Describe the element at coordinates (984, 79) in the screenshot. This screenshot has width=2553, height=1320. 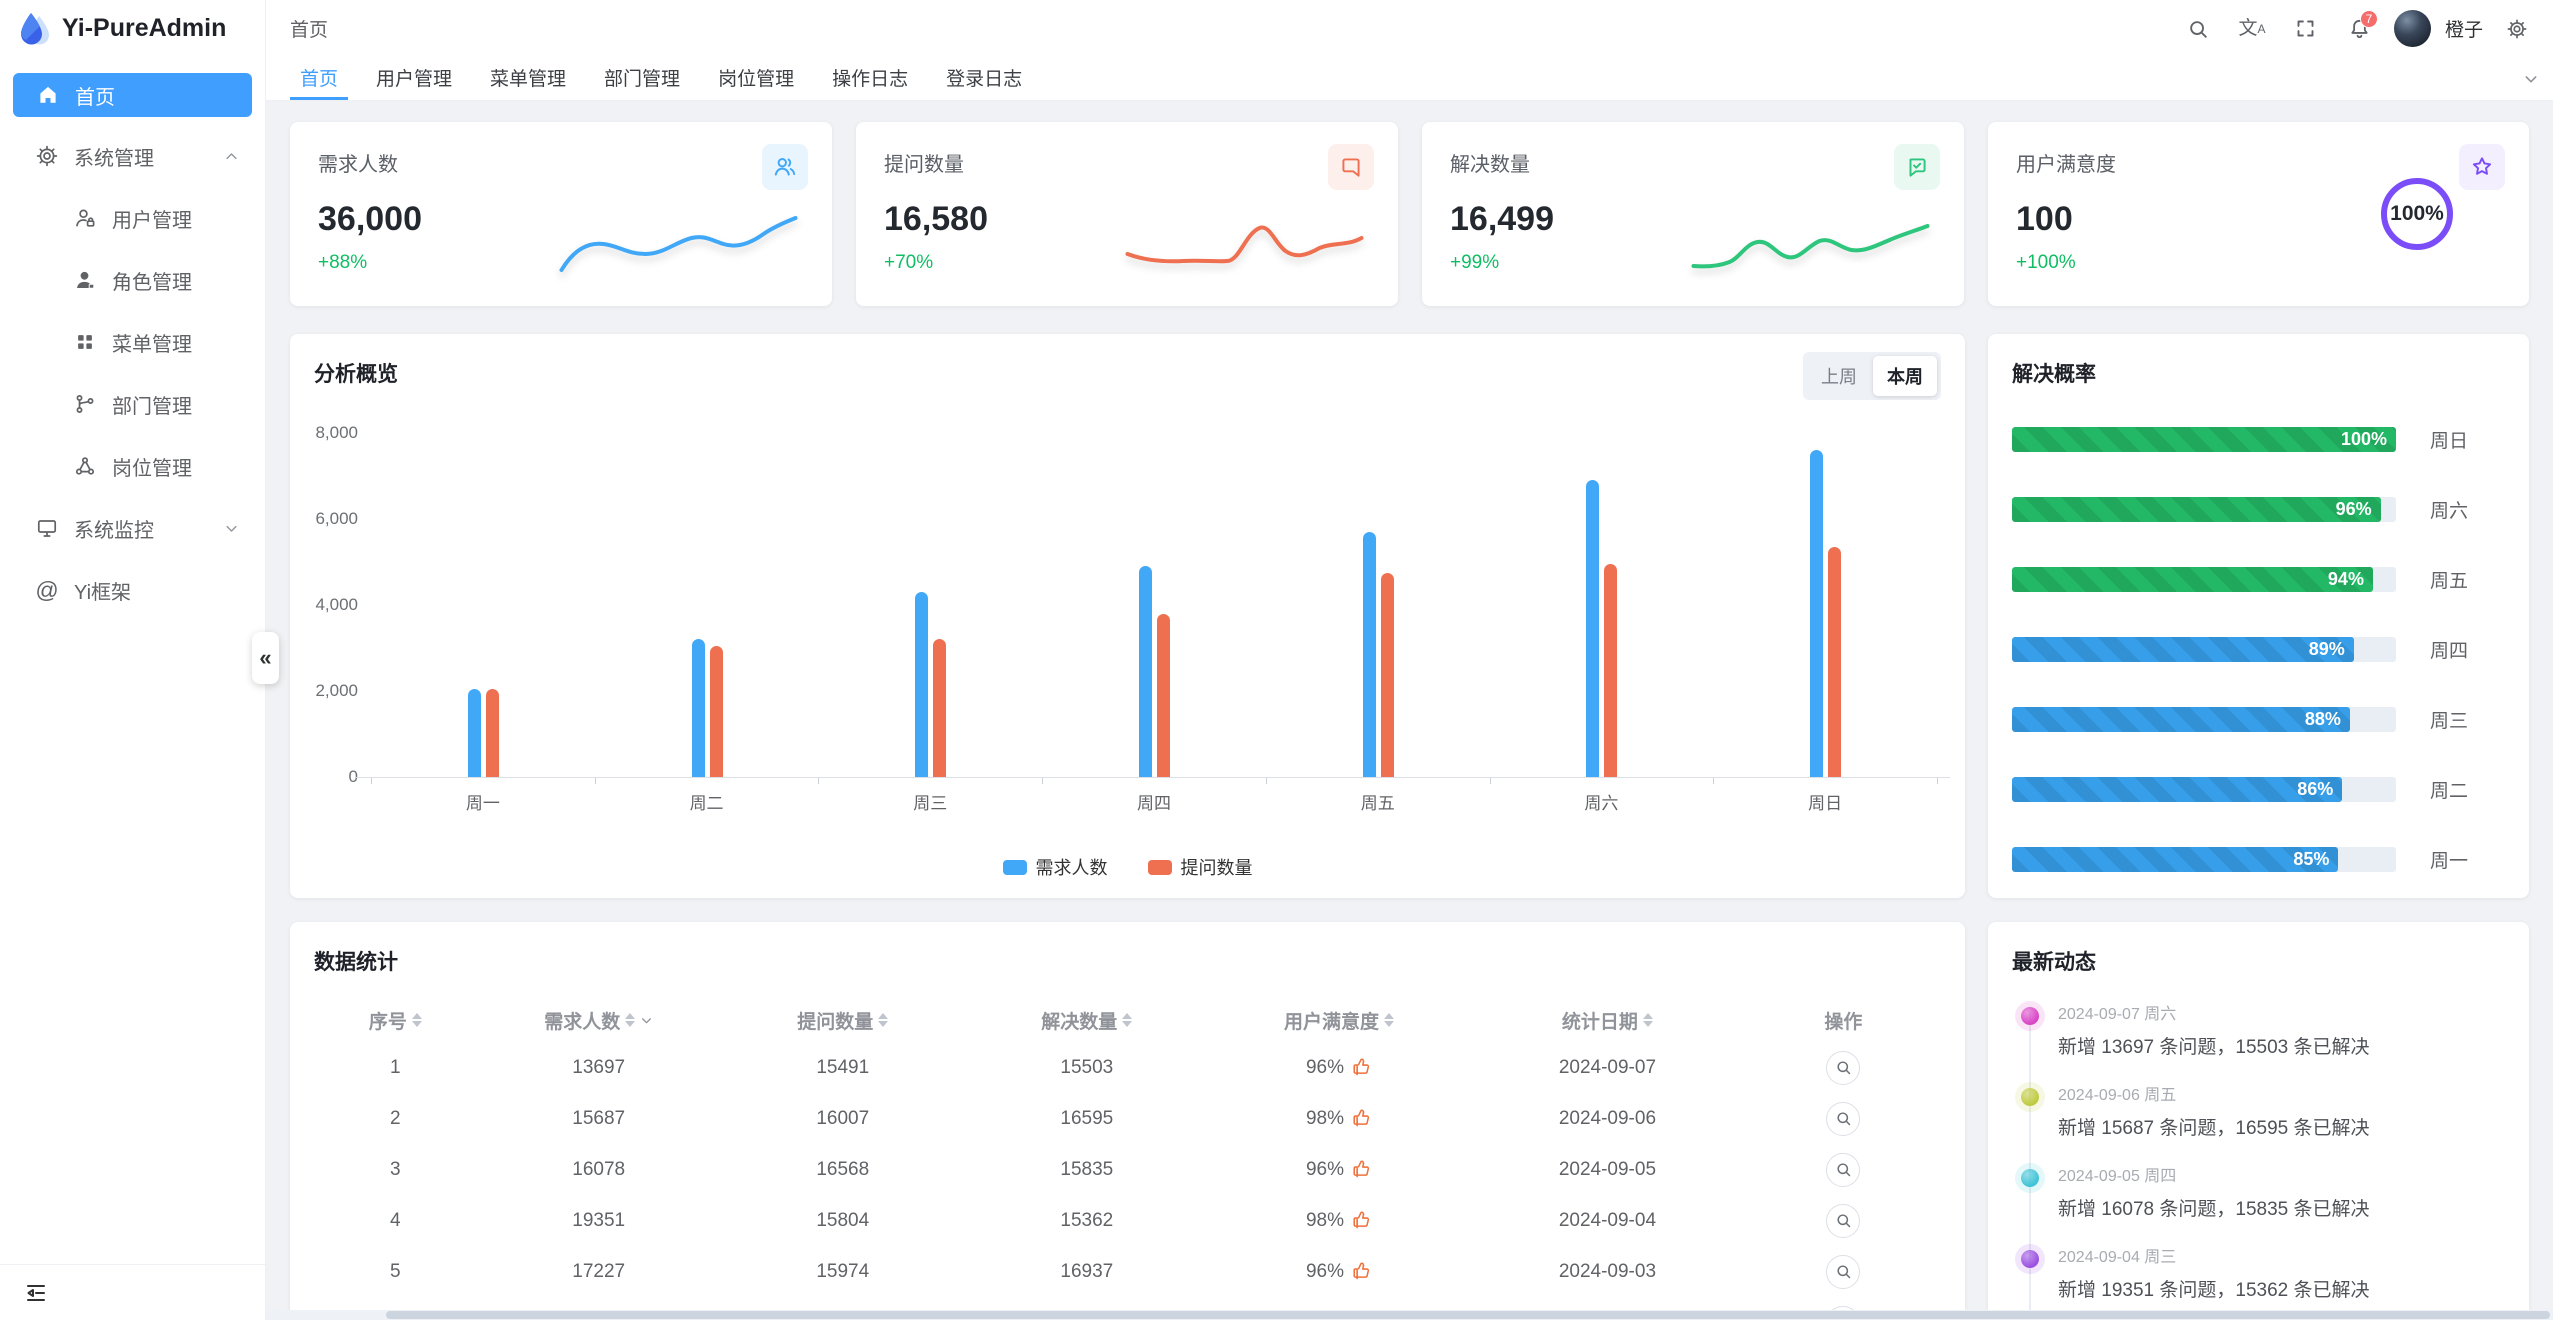
I see `tab-6: 登录日志` at that location.